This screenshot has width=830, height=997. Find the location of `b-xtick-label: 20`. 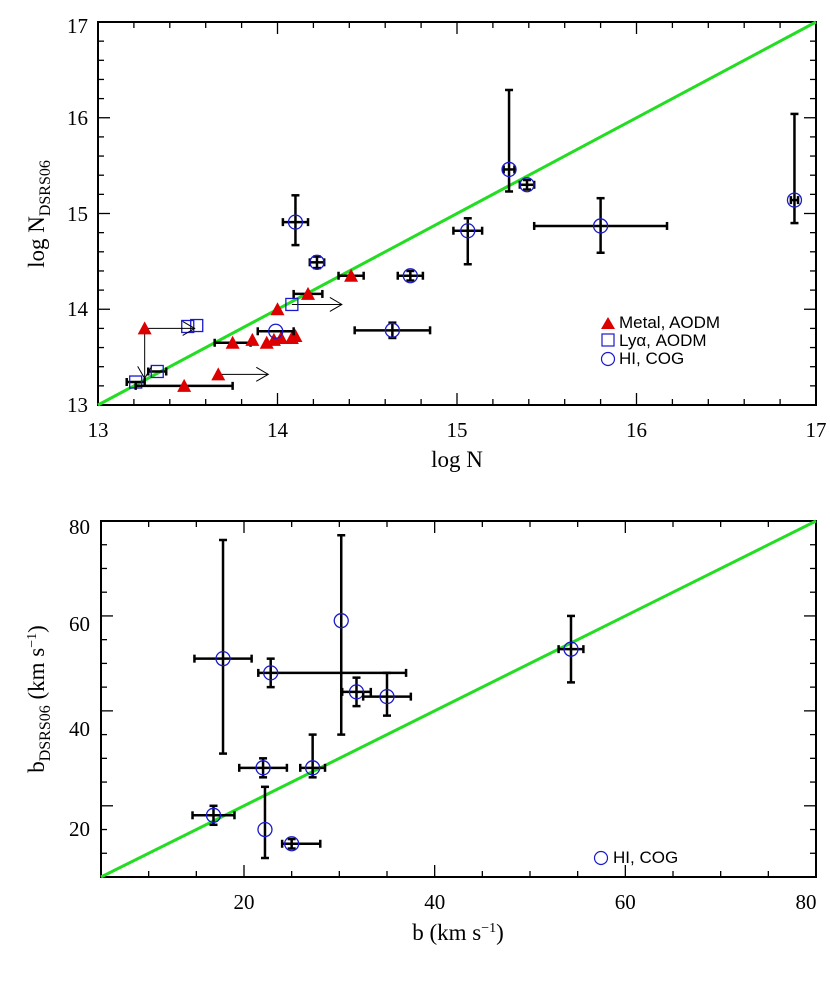

b-xtick-label: 20 is located at coordinates (244, 902).